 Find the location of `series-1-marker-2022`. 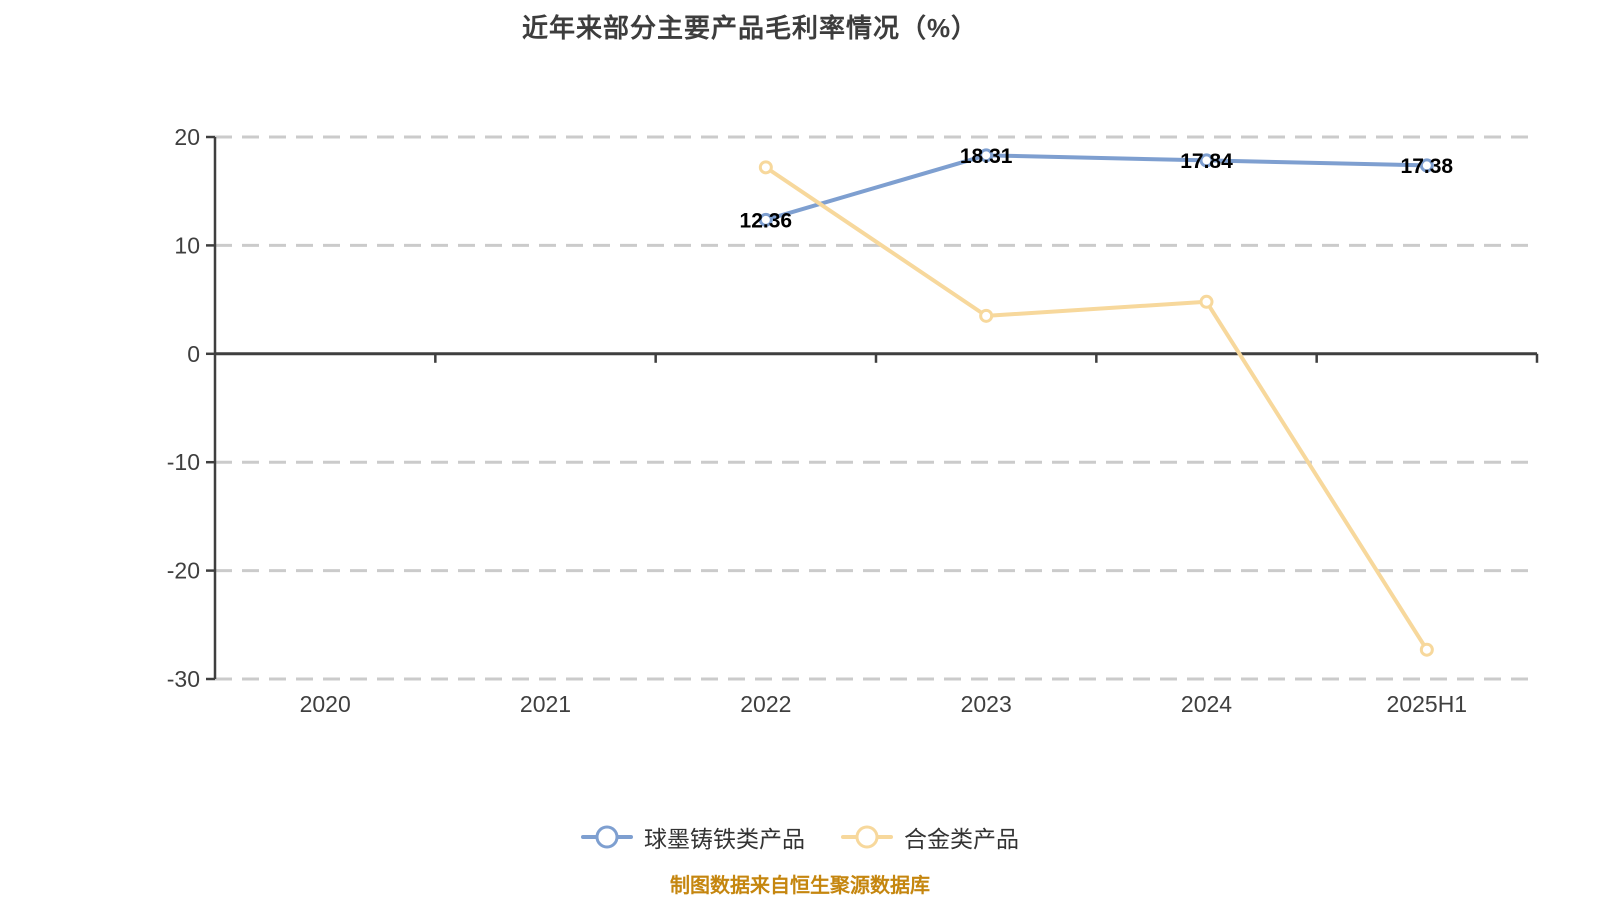

series-1-marker-2022 is located at coordinates (765, 219).